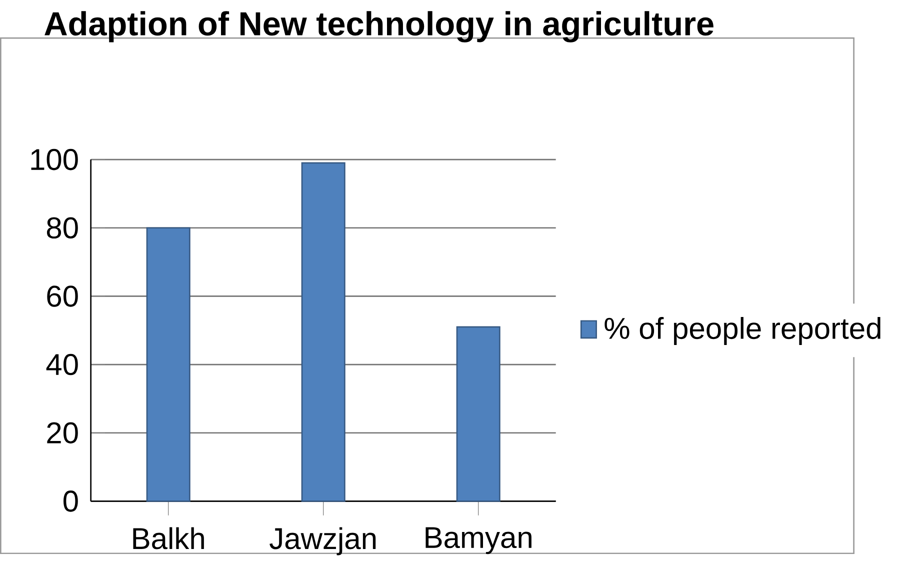 The image size is (899, 566). What do you see at coordinates (62, 227) in the screenshot?
I see `y-tick-label: 80` at bounding box center [62, 227].